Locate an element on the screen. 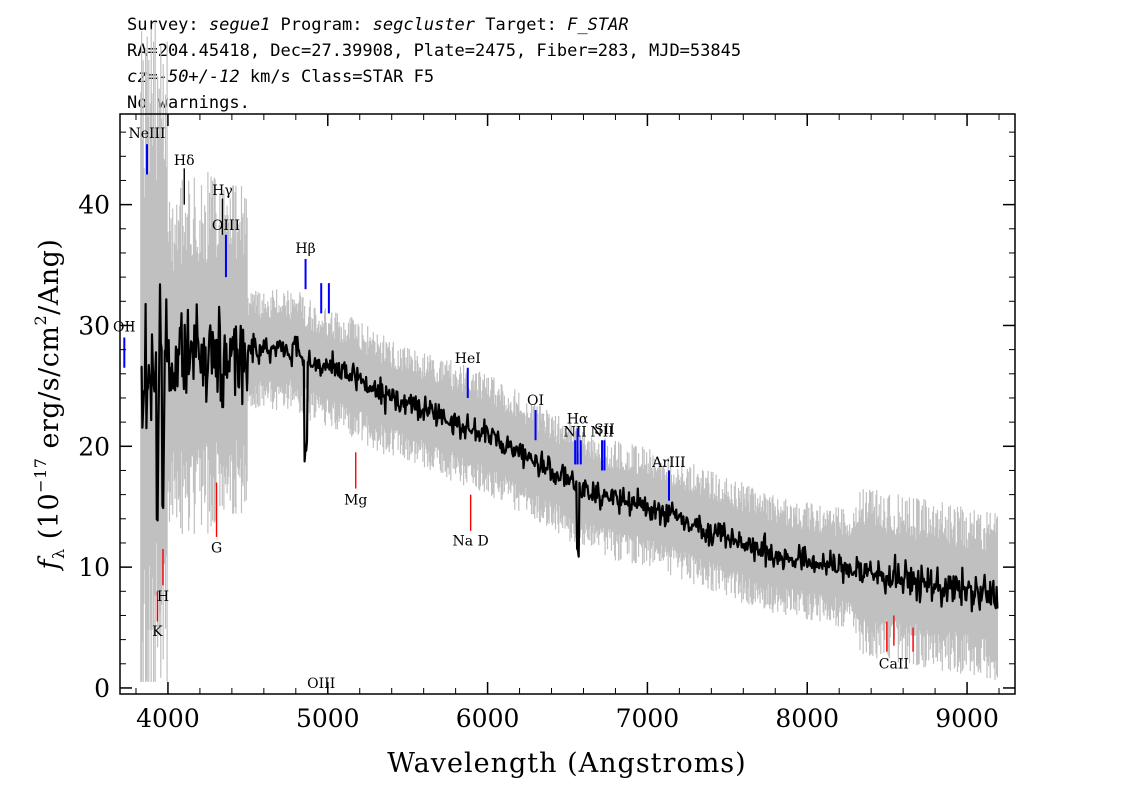 The height and width of the screenshot is (810, 1134). y-axis-label: fλ (10−17 erg/s/cm2/Ang) is located at coordinates (49, 405).